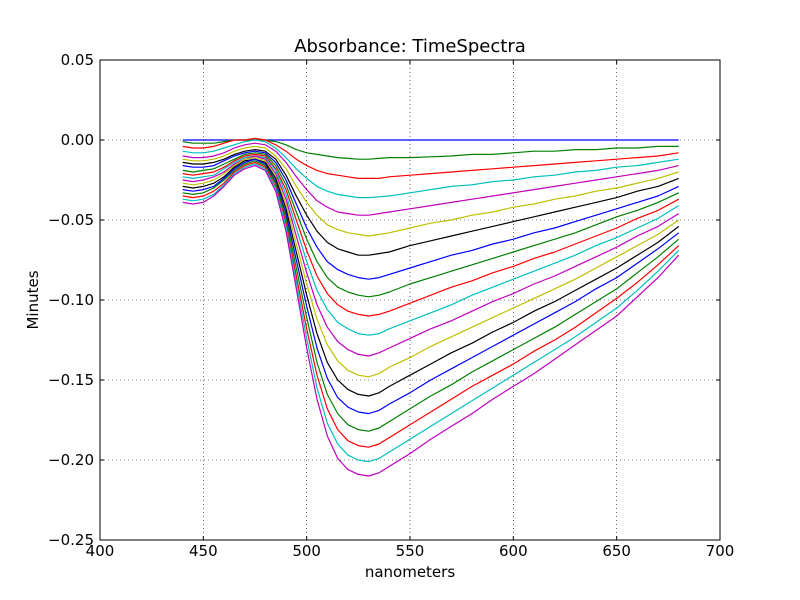  What do you see at coordinates (410, 572) in the screenshot?
I see `x-axis-label: nanometers` at bounding box center [410, 572].